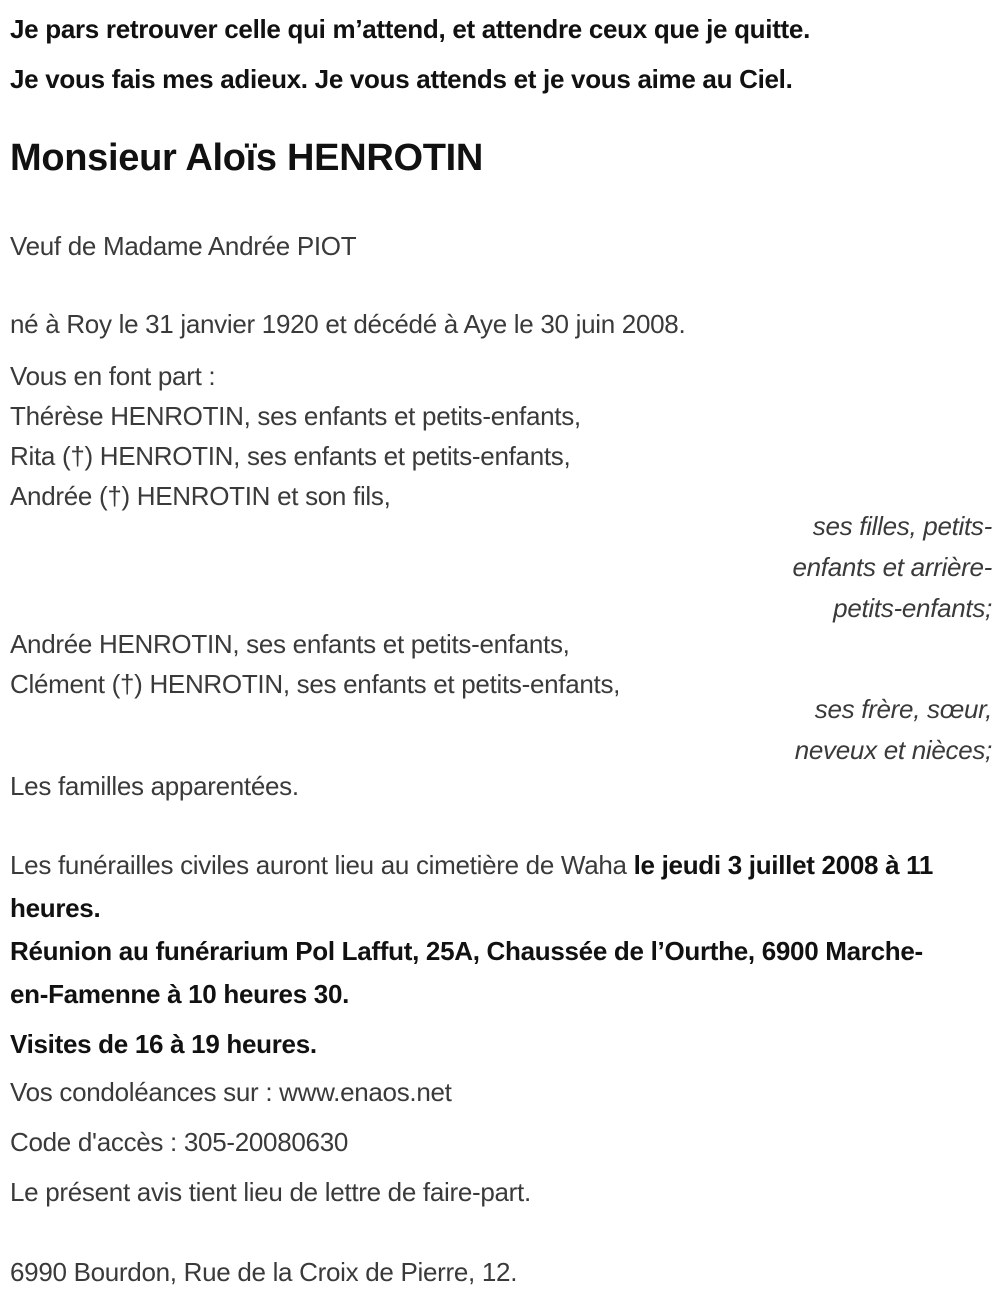 This screenshot has height=1300, width=1000. What do you see at coordinates (912, 608) in the screenshot?
I see `relation-caption-line: petits-enfants;` at bounding box center [912, 608].